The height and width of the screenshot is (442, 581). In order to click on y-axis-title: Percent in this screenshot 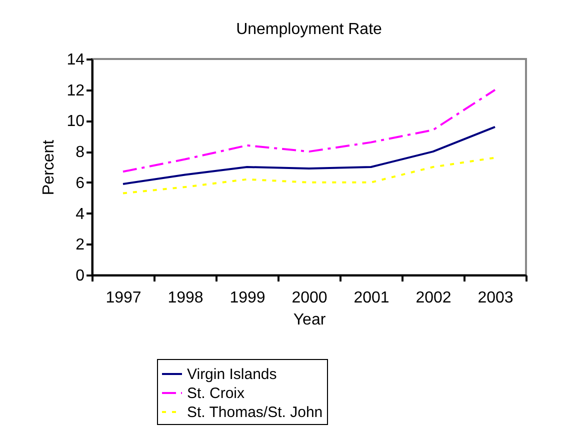, I will do `click(49, 167)`.